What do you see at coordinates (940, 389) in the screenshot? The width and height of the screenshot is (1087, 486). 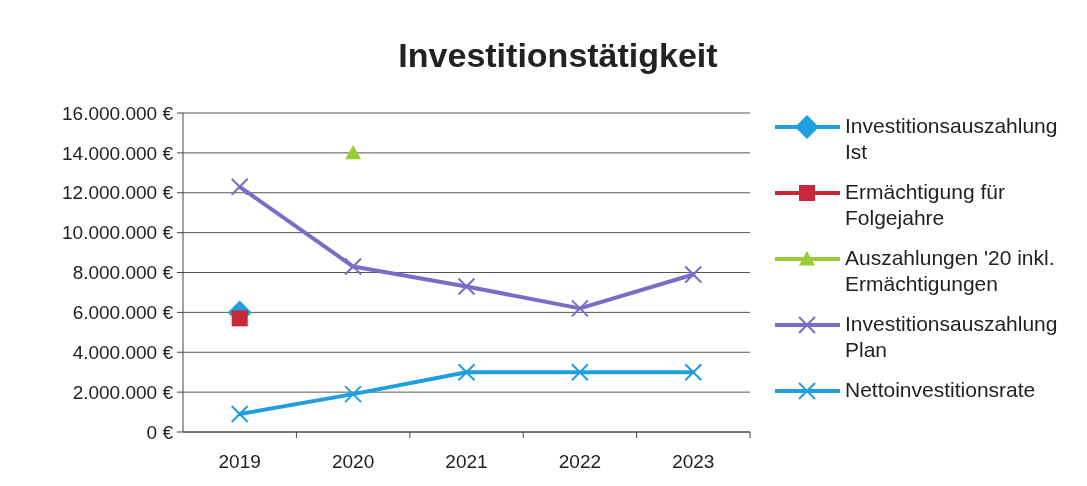 I see `legend-label: Nettoinvestitionsrate` at bounding box center [940, 389].